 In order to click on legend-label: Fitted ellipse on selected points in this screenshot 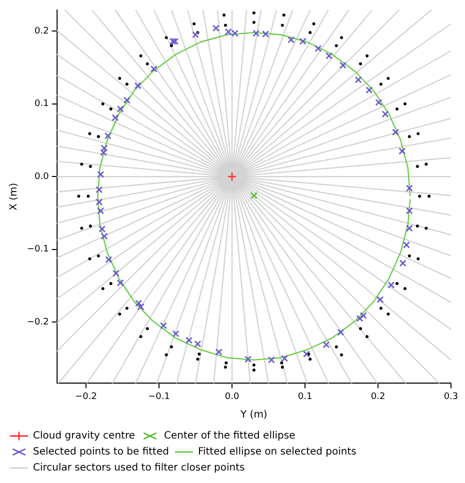, I will do `click(277, 452)`.